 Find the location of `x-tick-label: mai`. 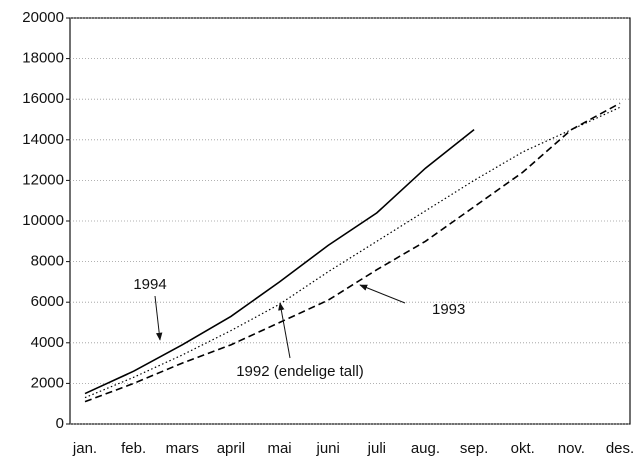

x-tick-label: mai is located at coordinates (279, 448).